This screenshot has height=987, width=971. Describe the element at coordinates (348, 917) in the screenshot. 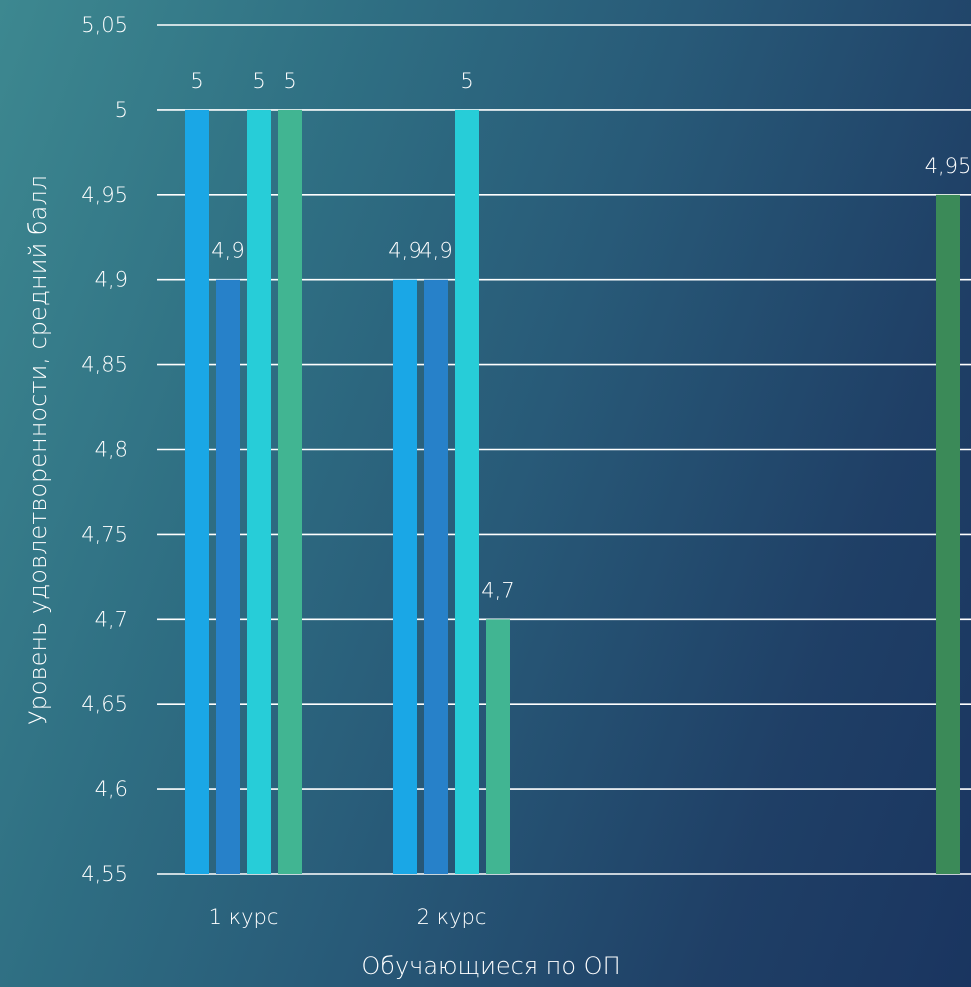

I see `x-axis-tick-labels: 1 курс 2 курс` at that location.